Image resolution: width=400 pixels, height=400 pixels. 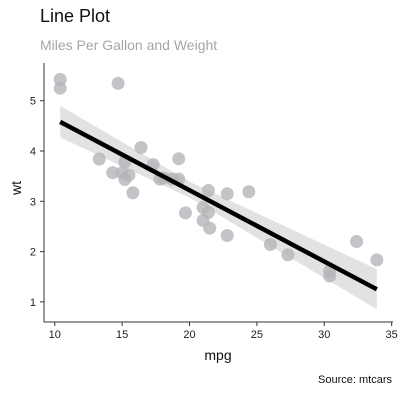 What do you see at coordinates (37, 202) in the screenshot?
I see `y-axis-ticks: 1 2 3 4 5` at bounding box center [37, 202].